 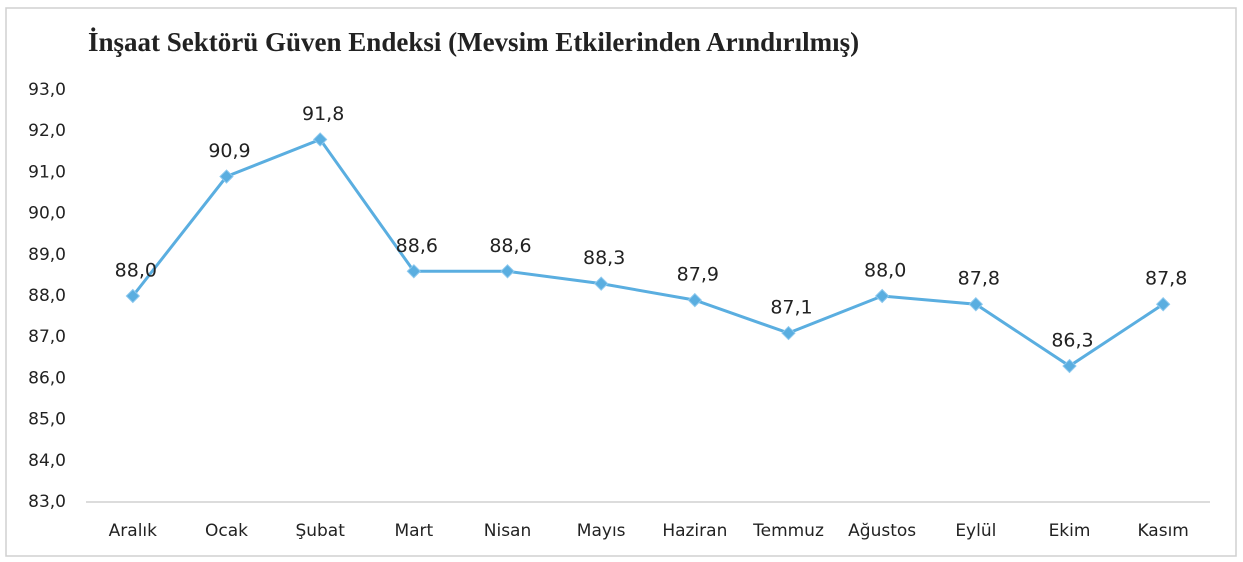 What do you see at coordinates (788, 531) in the screenshot?
I see `x-tick-label: Temmuz` at bounding box center [788, 531].